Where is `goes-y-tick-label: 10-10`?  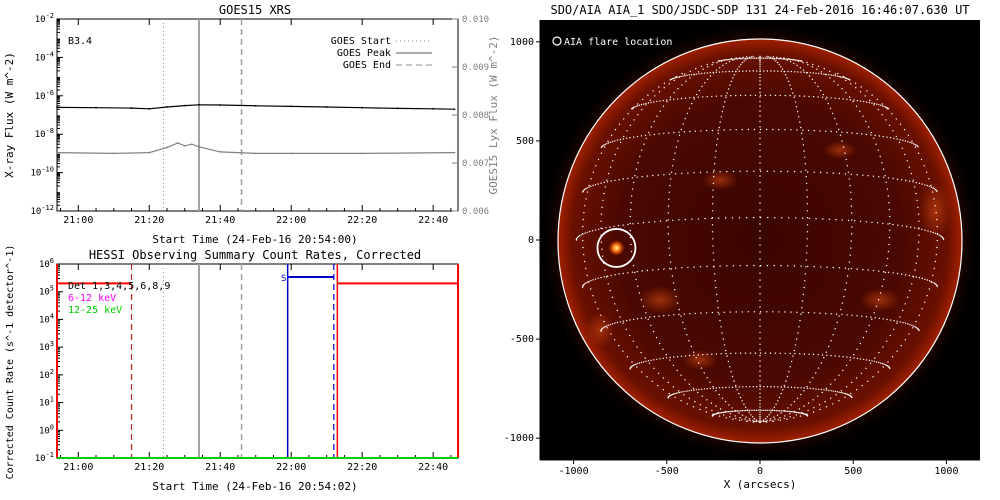
goes-y-tick-label: 10-10 is located at coordinates (43, 172).